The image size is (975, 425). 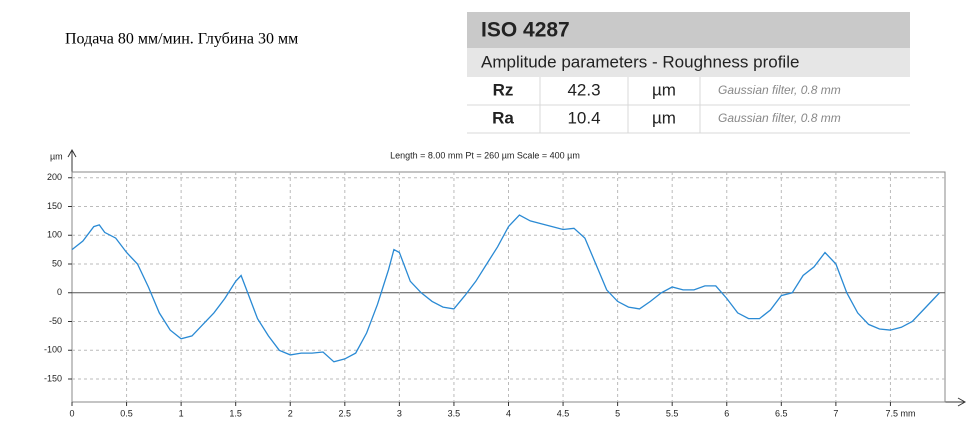 What do you see at coordinates (290, 413) in the screenshot?
I see `x-tick-label: 2` at bounding box center [290, 413].